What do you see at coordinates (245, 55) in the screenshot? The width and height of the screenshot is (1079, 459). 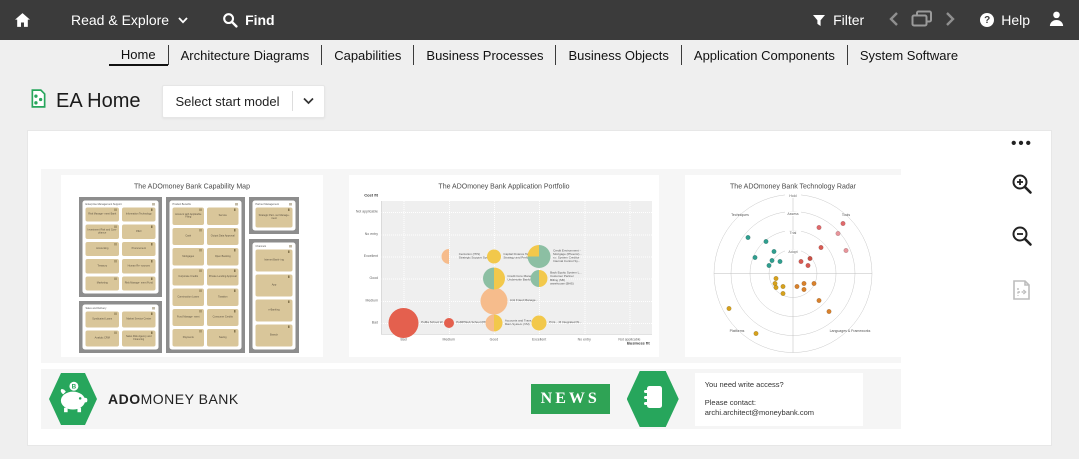 I see `tab-architecture-diagrams: Architecture Diagrams` at bounding box center [245, 55].